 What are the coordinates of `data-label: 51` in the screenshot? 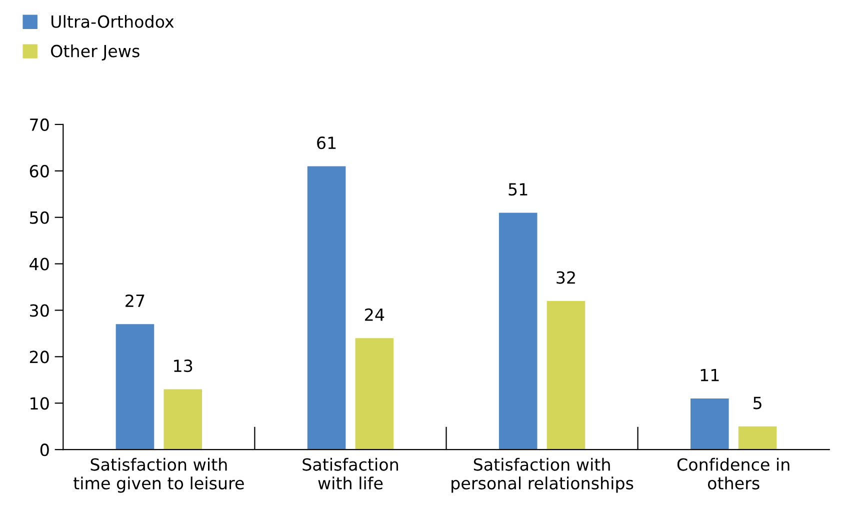 It's located at (518, 189).